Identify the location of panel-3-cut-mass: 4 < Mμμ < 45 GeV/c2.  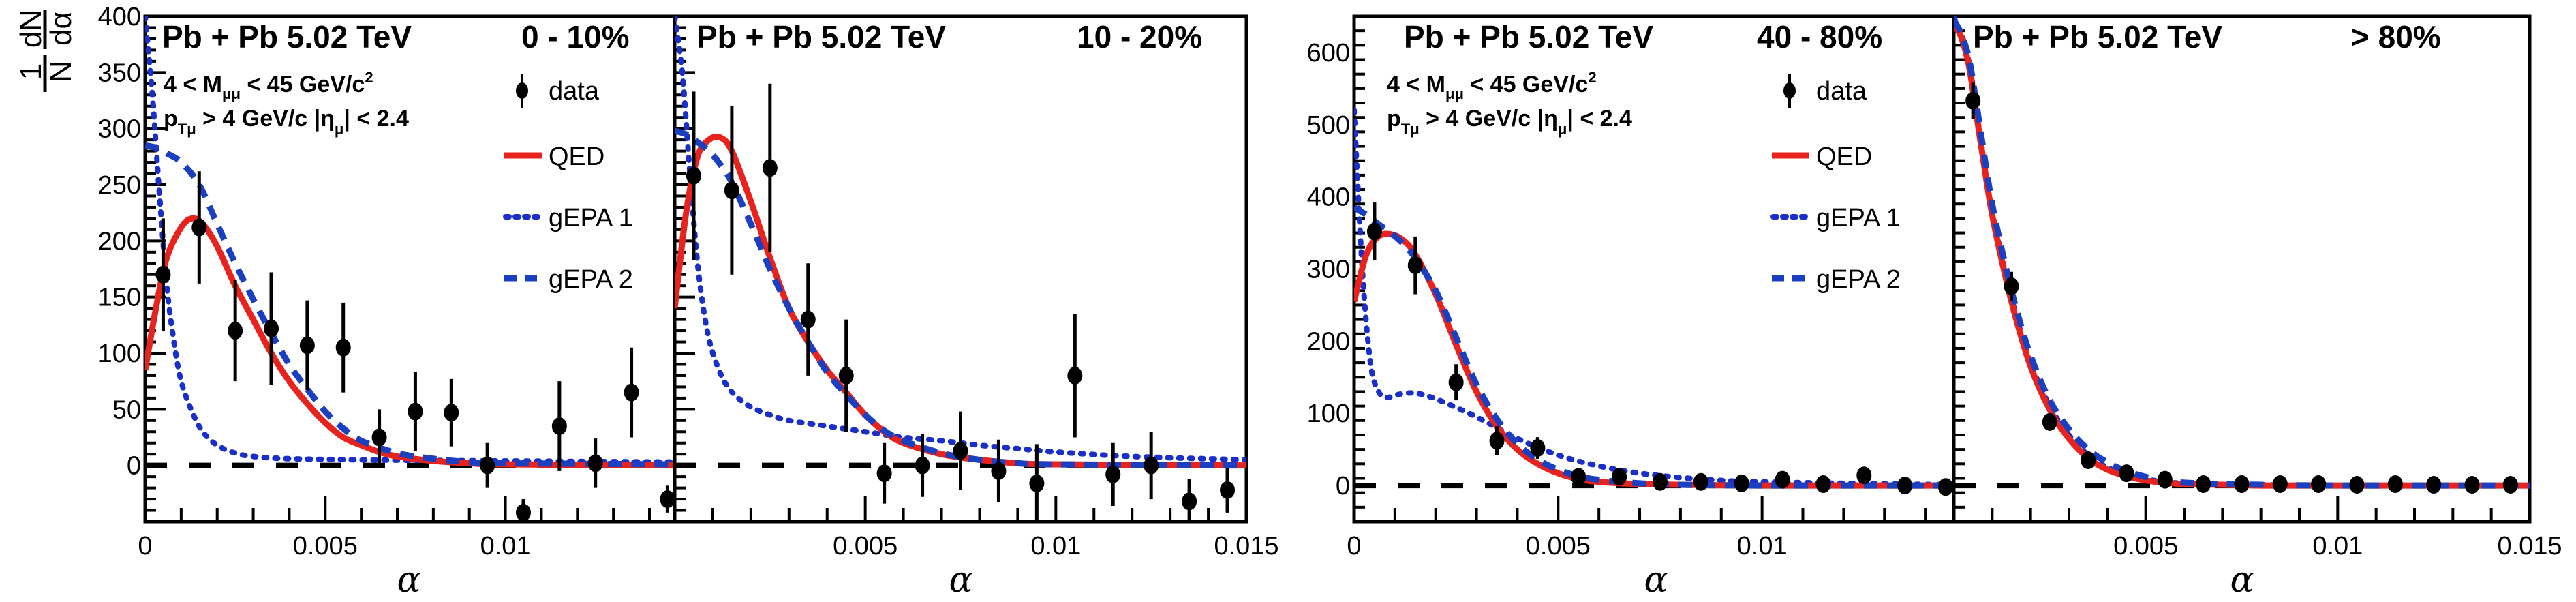
(1492, 85).